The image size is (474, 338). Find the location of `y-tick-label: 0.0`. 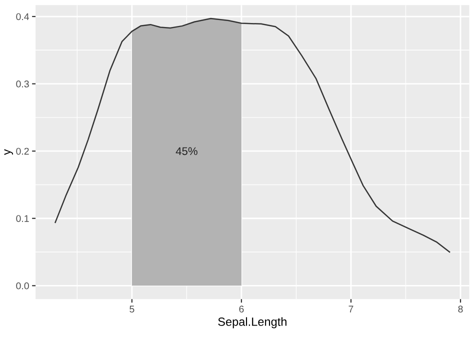

y-tick-label: 0.0 is located at coordinates (22, 286).